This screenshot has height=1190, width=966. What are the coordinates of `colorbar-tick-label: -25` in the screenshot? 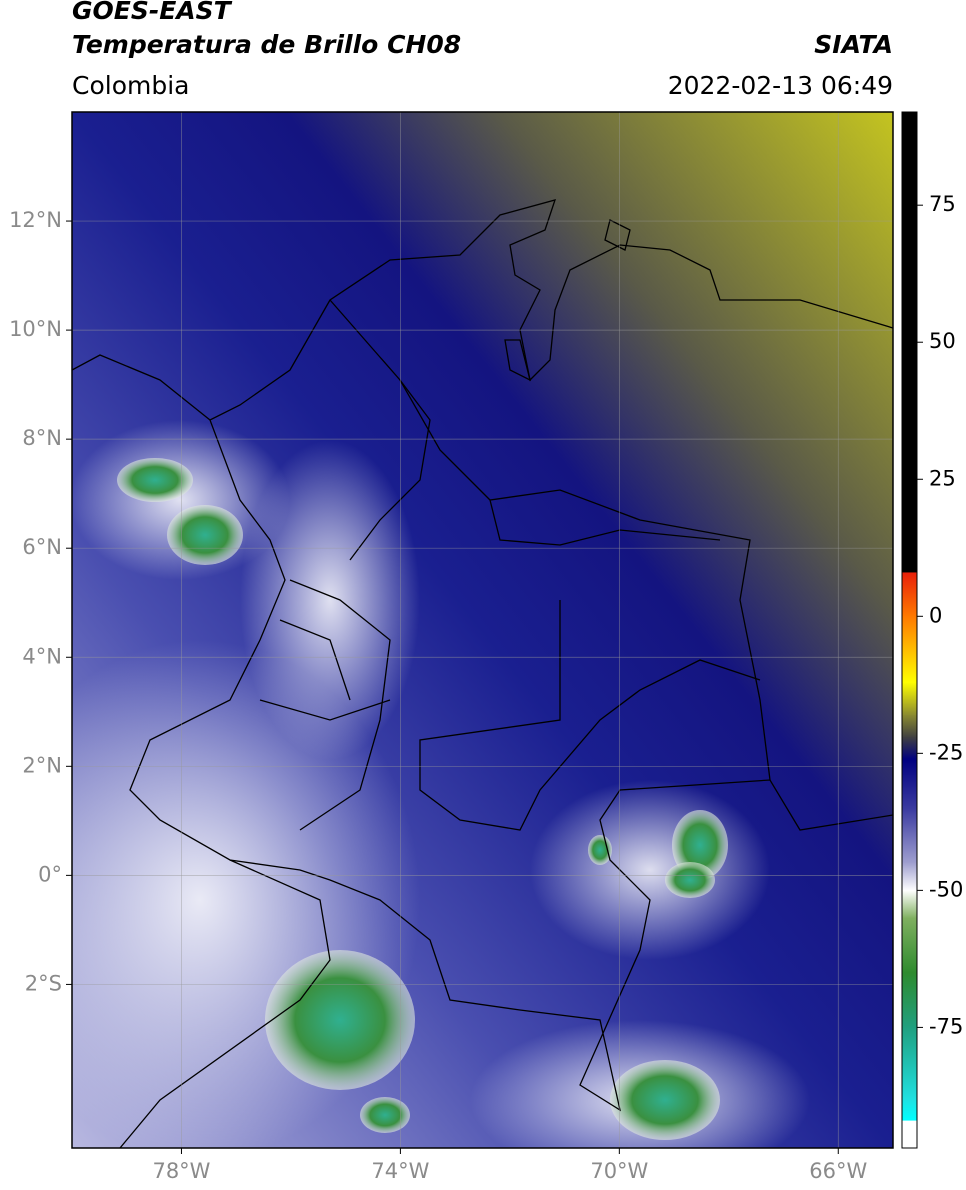 It's located at (946, 752).